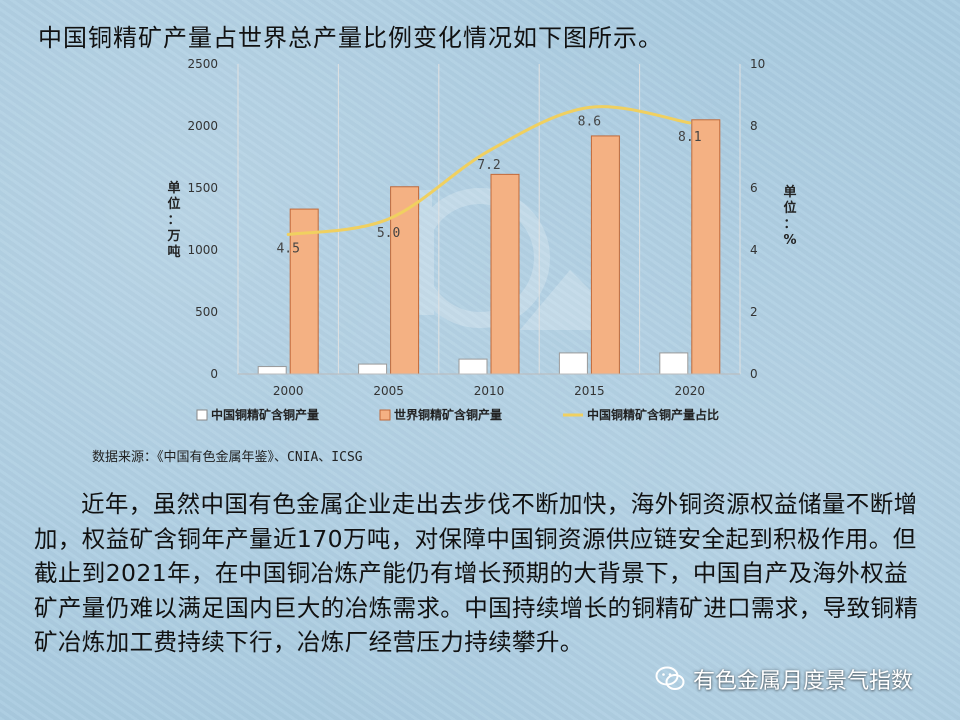 Image resolution: width=960 pixels, height=720 pixels. Describe the element at coordinates (488, 165) in the screenshot. I see `ratio-data-label: 7.2` at that location.